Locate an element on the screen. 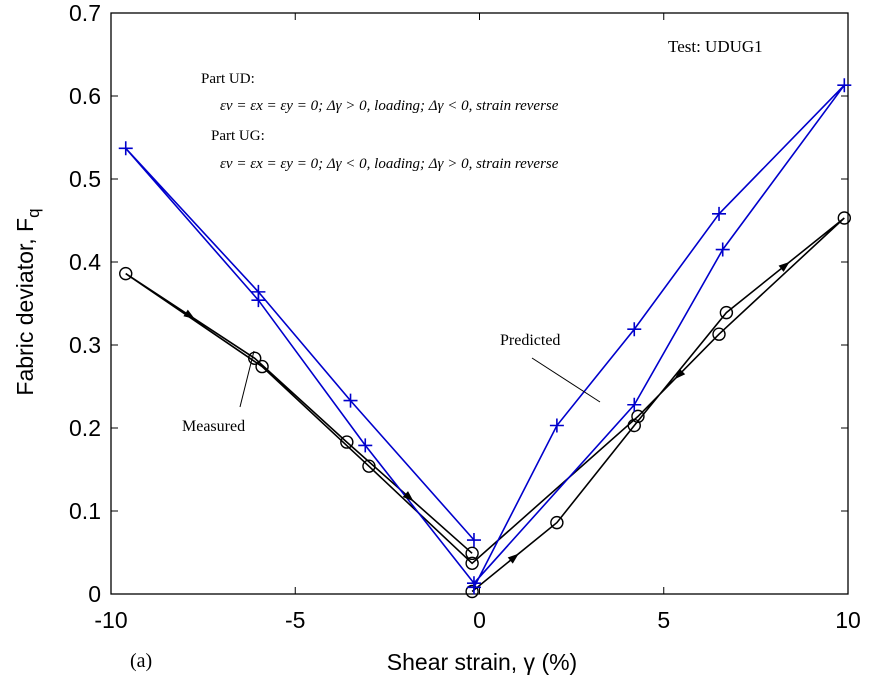  y-tick-label: 0.3 is located at coordinates (85, 345).